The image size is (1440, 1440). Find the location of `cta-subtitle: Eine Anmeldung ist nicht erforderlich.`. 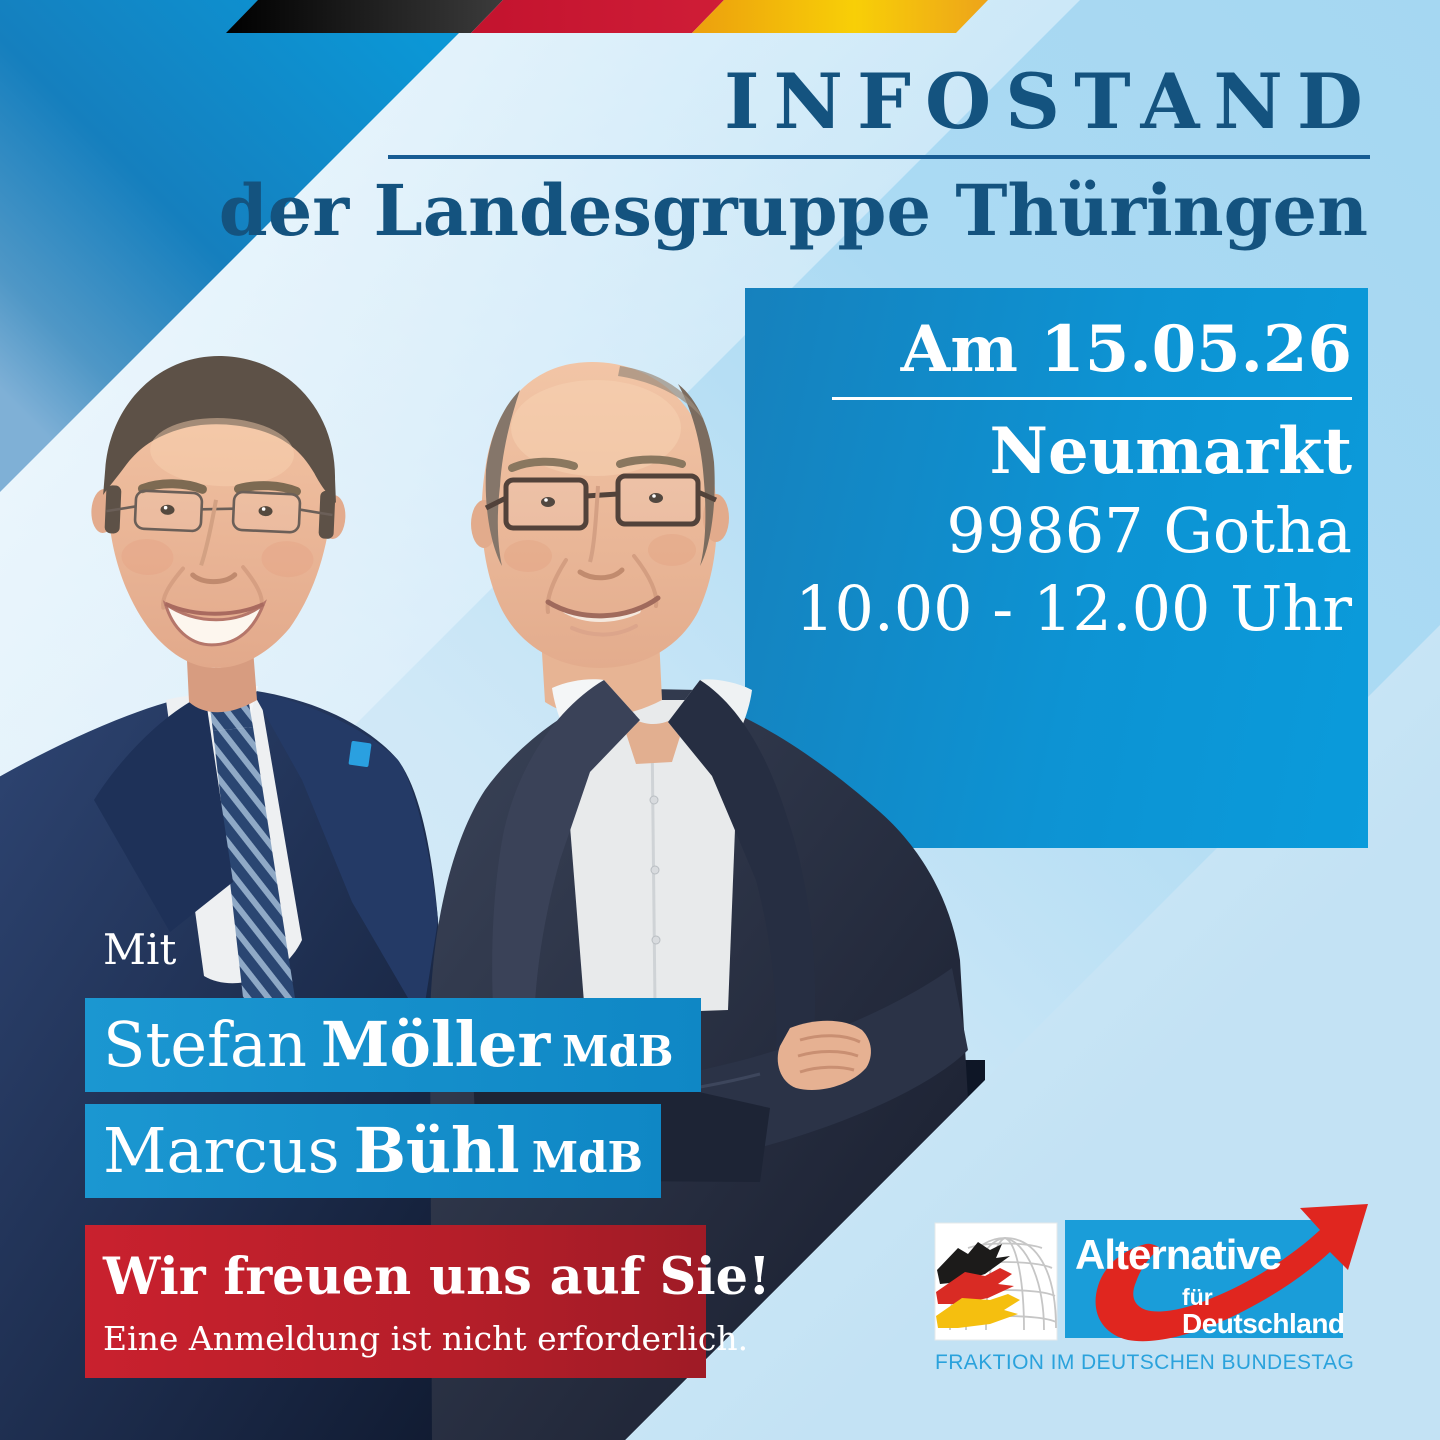

cta-subtitle: Eine Anmeldung ist nicht erforderlich. is located at coordinates (426, 1338).